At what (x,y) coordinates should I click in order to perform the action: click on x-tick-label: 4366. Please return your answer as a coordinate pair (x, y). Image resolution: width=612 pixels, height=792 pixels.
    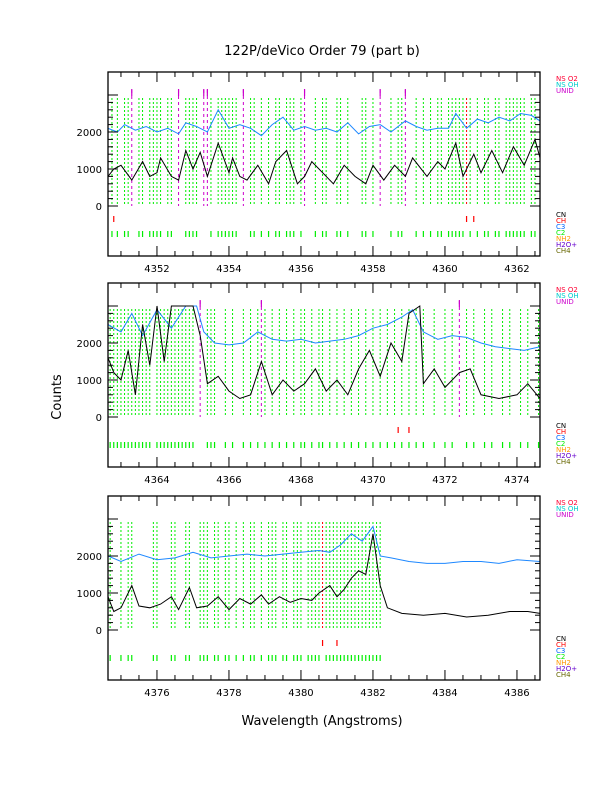
    Looking at the image, I should click on (228, 480).